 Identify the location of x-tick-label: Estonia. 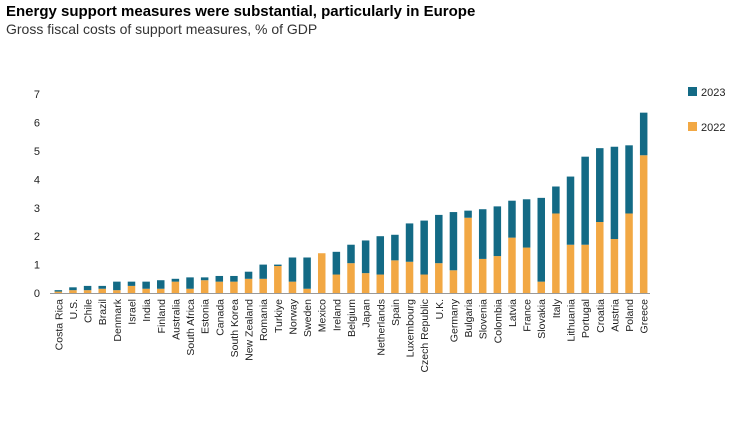
(206, 316).